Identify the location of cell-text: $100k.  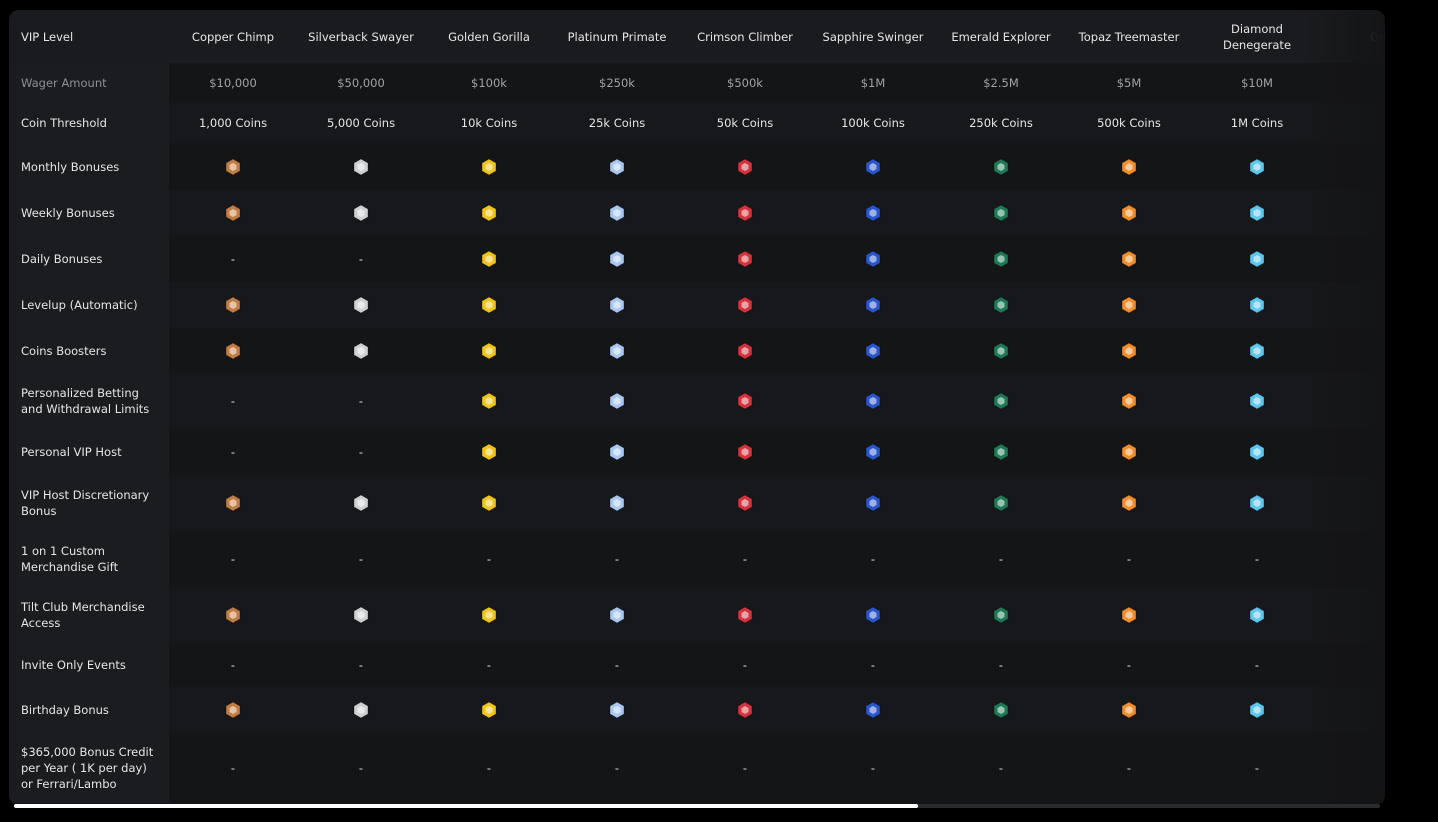
(489, 83).